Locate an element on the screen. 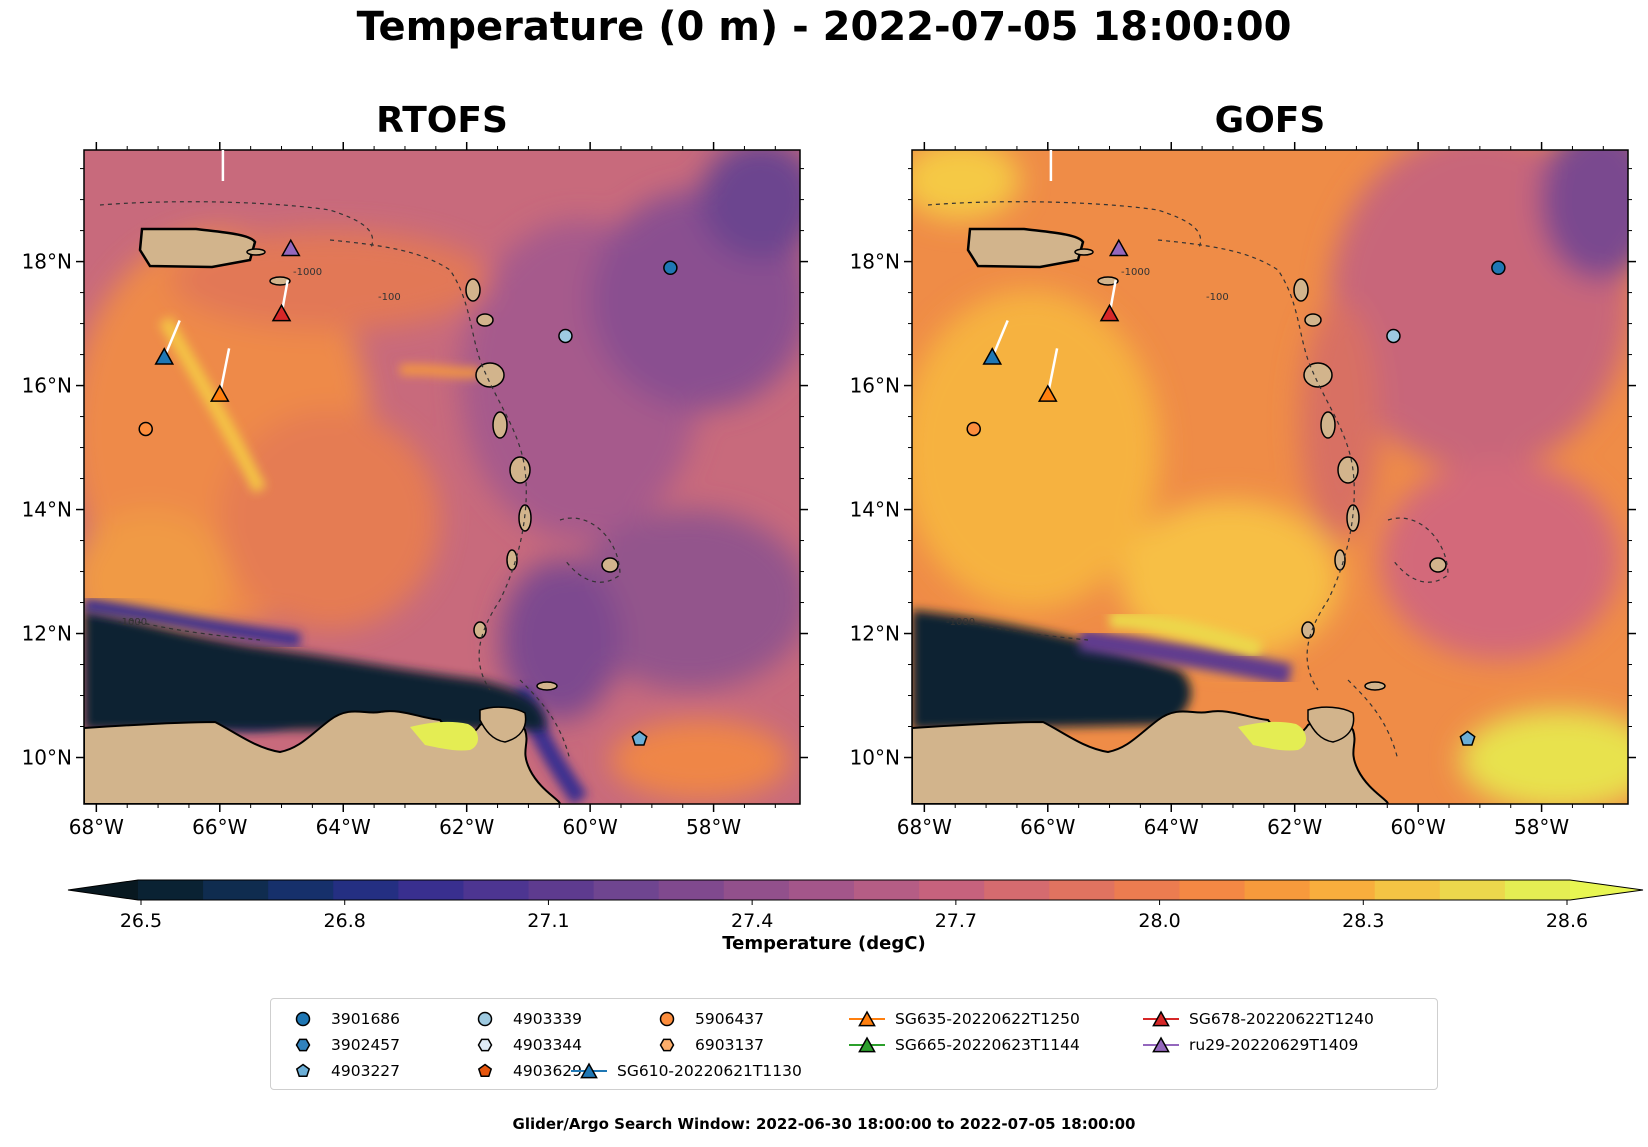 The image size is (1648, 1147). lon-tick-label: 64°W is located at coordinates (343, 827).